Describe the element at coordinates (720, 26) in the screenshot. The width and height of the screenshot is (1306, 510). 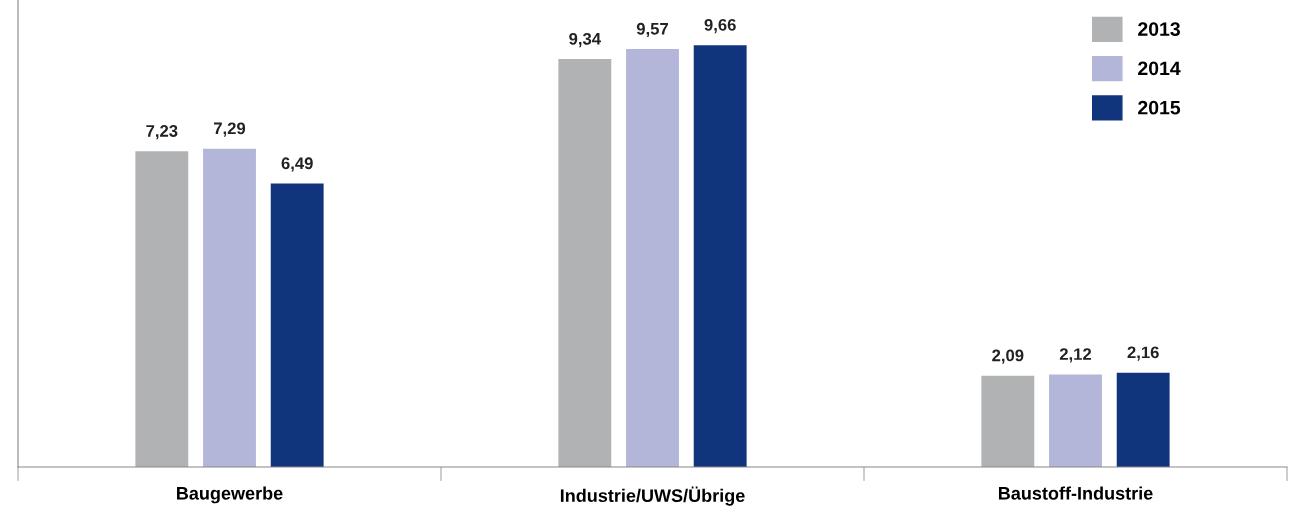
I see `data-label: 9,66` at that location.